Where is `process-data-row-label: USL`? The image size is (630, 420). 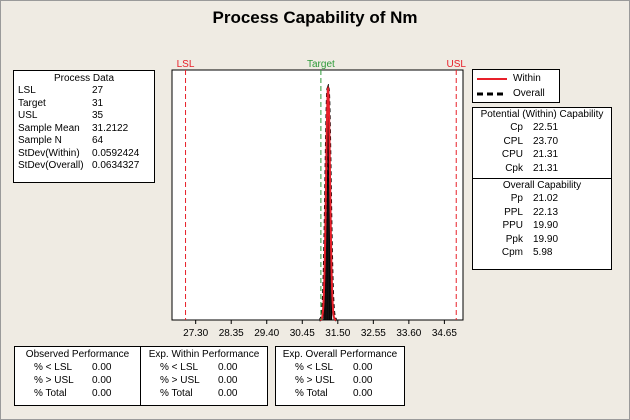
process-data-row-label: USL is located at coordinates (28, 115).